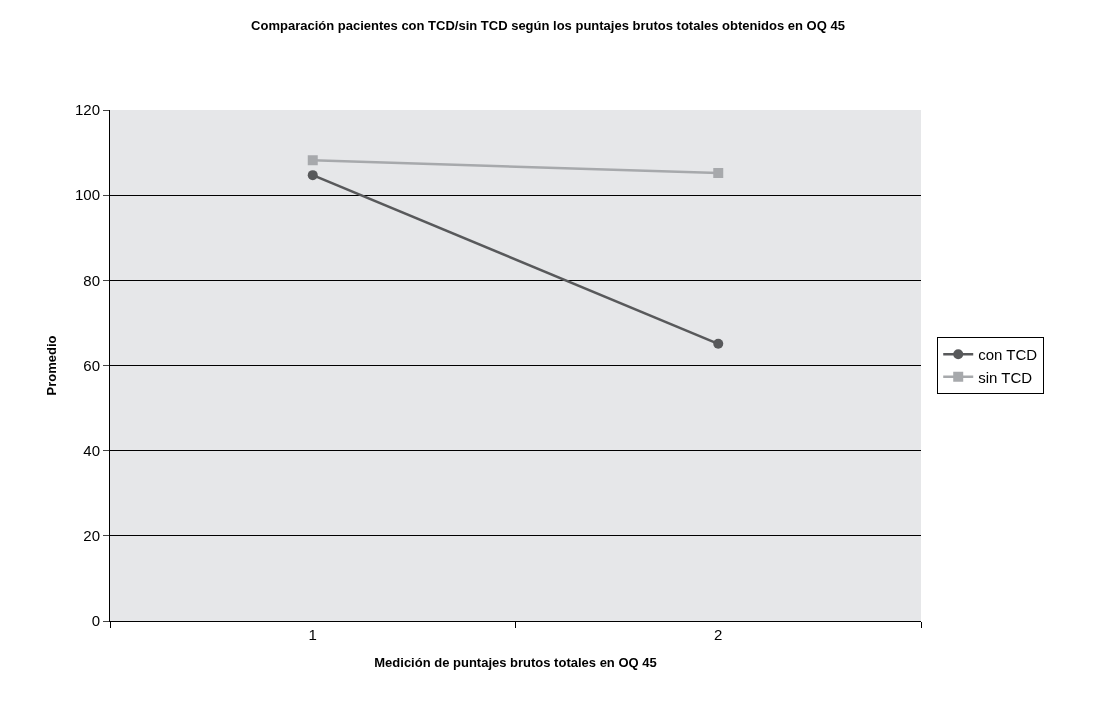 The height and width of the screenshot is (706, 1096). I want to click on legend-label: con TCD, so click(1008, 355).